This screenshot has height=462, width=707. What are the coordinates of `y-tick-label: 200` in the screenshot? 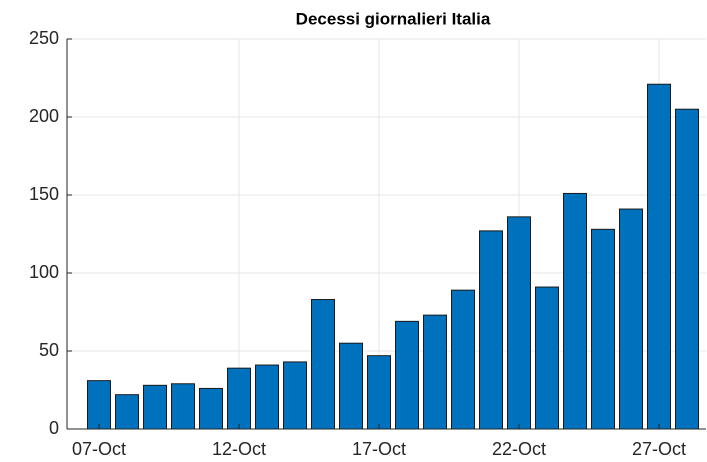 It's located at (44, 116).